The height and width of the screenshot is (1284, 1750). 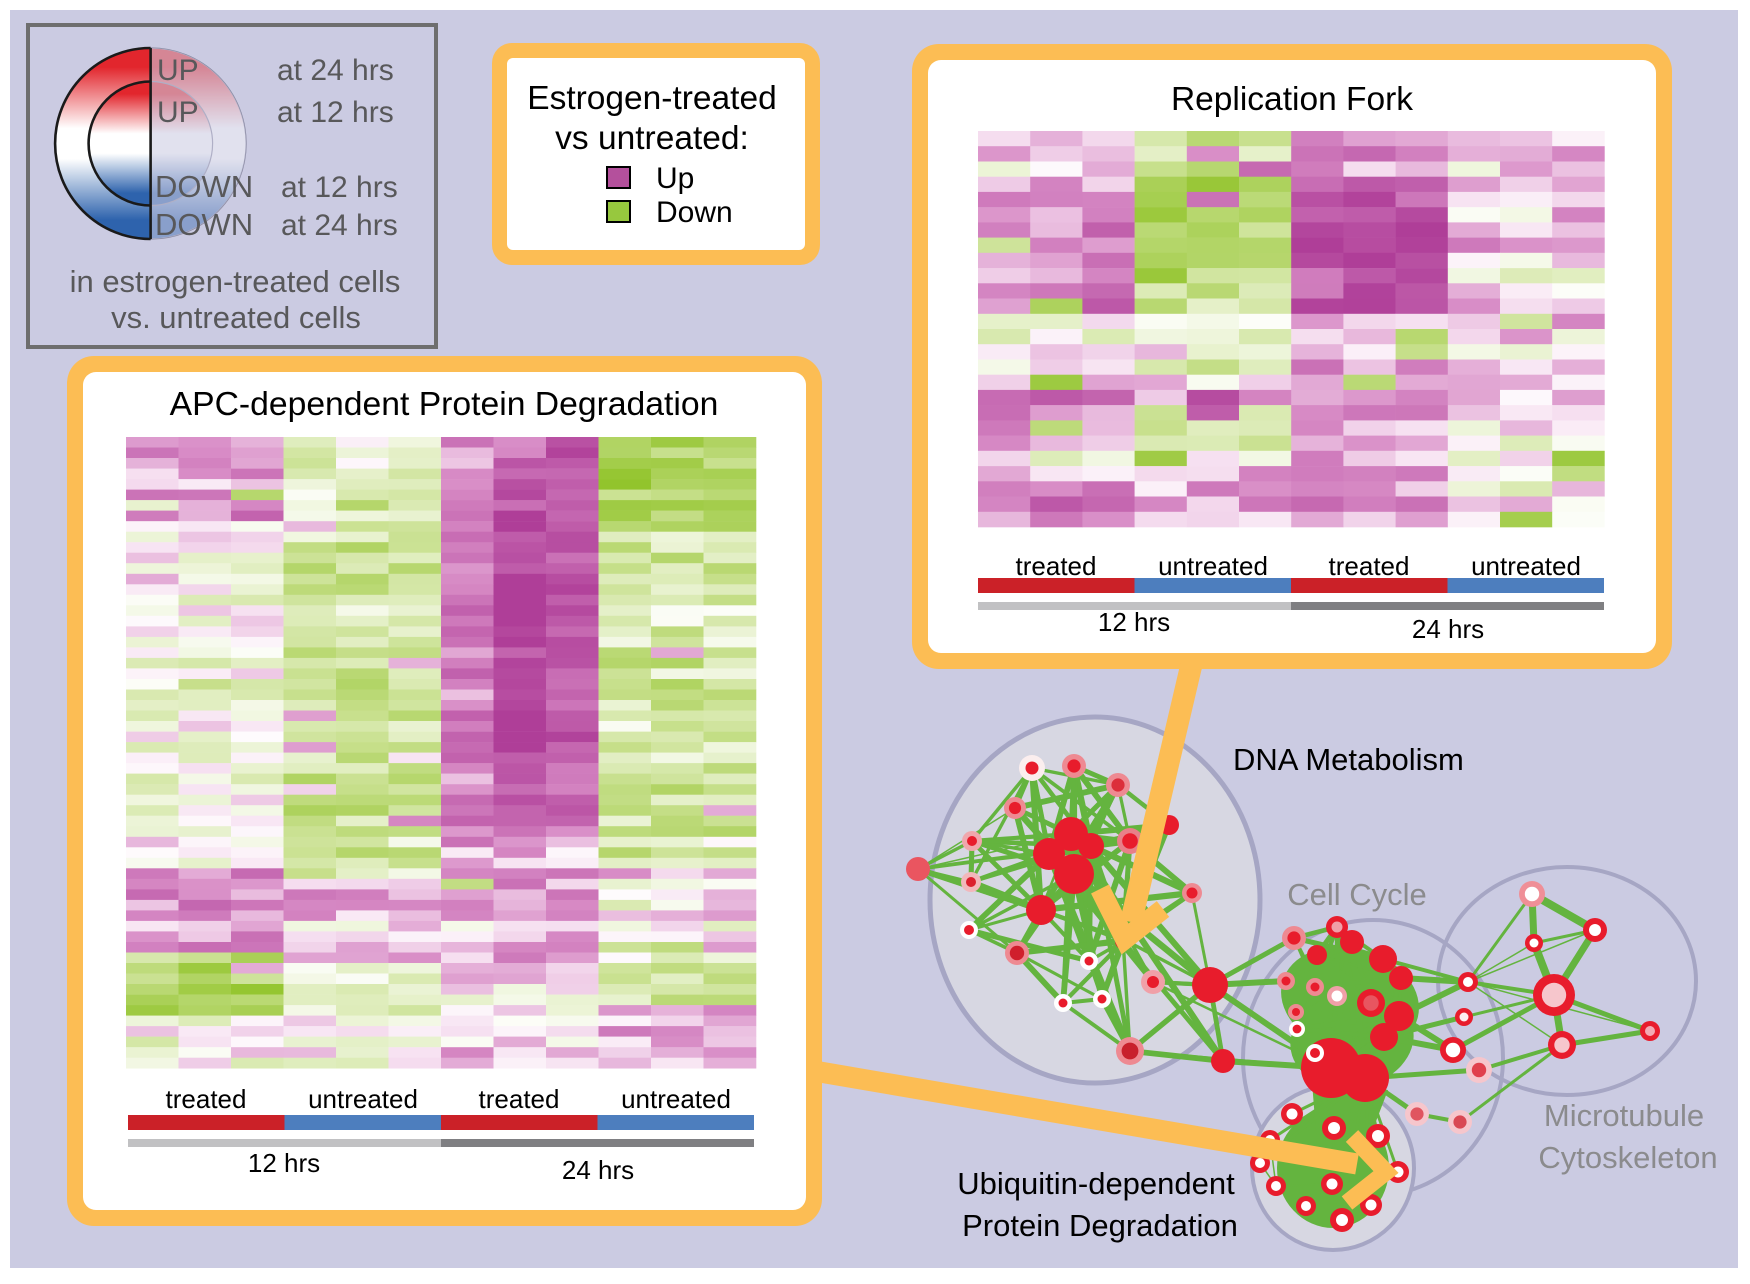 What do you see at coordinates (675, 178) in the screenshot?
I see `svg-text: Up` at bounding box center [675, 178].